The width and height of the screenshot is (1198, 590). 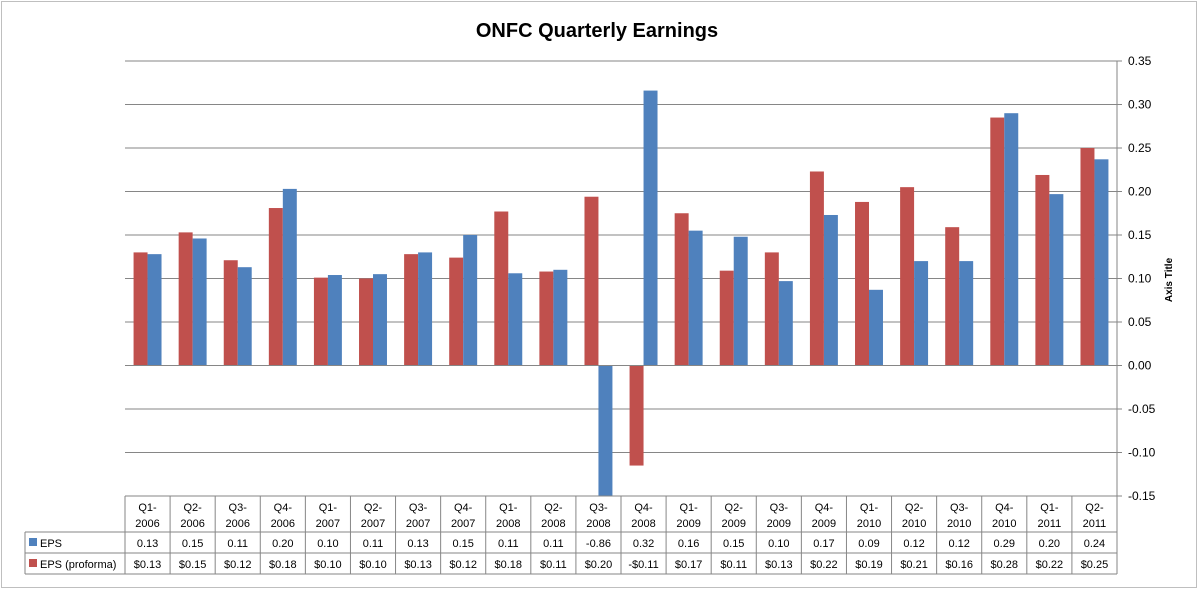 What do you see at coordinates (1095, 565) in the screenshot?
I see `table-cell: $0.25` at bounding box center [1095, 565].